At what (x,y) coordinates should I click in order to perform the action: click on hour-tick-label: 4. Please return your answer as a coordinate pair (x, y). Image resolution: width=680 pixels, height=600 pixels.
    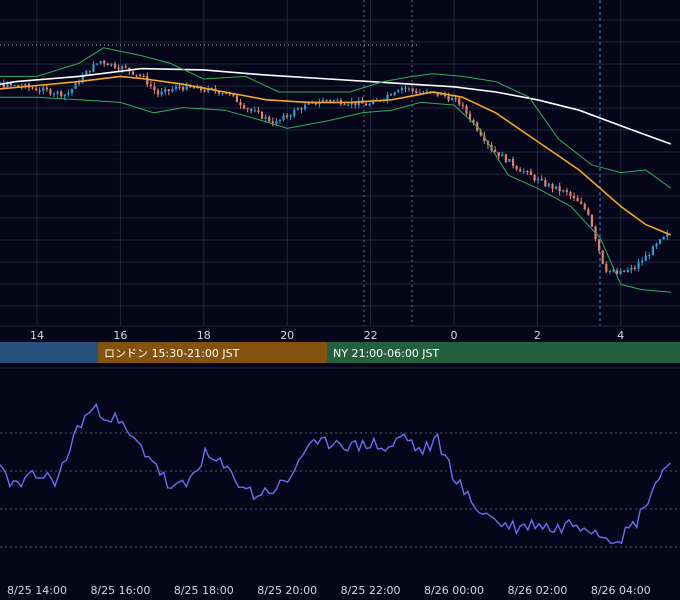
    Looking at the image, I should click on (620, 335).